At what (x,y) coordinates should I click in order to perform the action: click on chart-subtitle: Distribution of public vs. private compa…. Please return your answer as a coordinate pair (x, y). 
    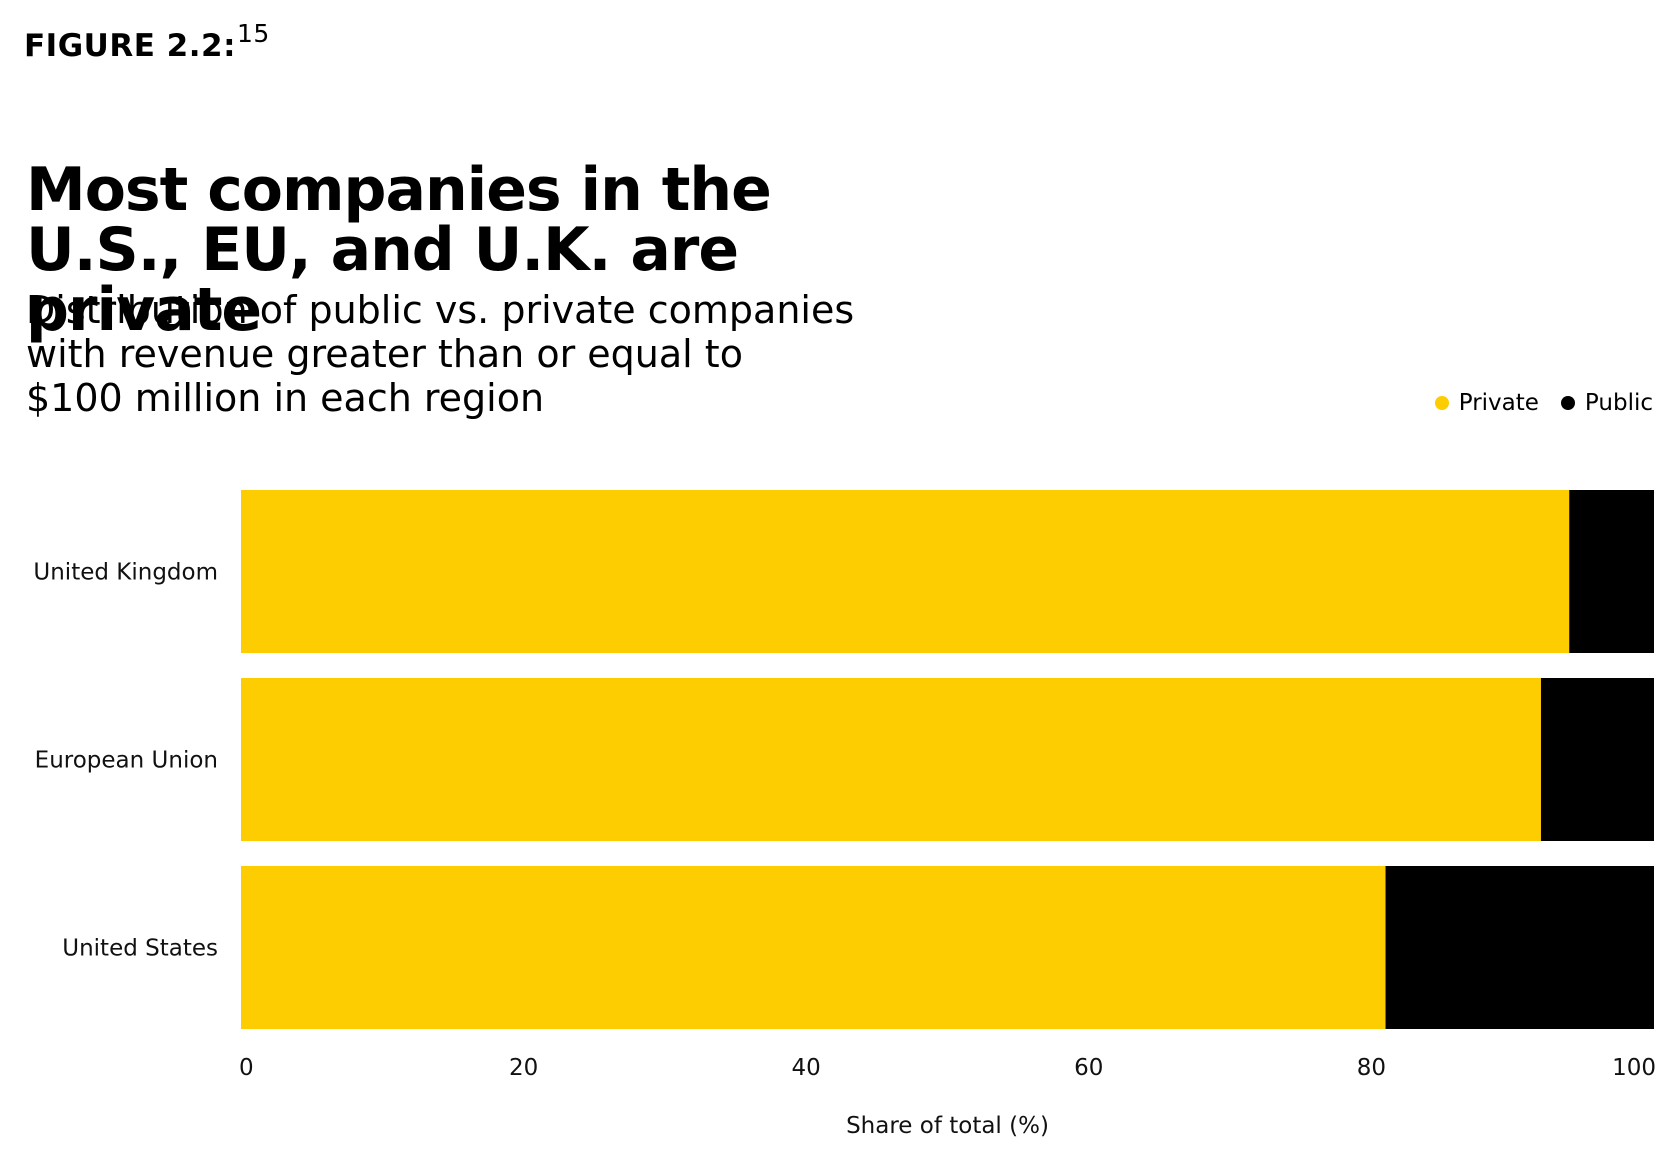
    Looking at the image, I should click on (440, 354).